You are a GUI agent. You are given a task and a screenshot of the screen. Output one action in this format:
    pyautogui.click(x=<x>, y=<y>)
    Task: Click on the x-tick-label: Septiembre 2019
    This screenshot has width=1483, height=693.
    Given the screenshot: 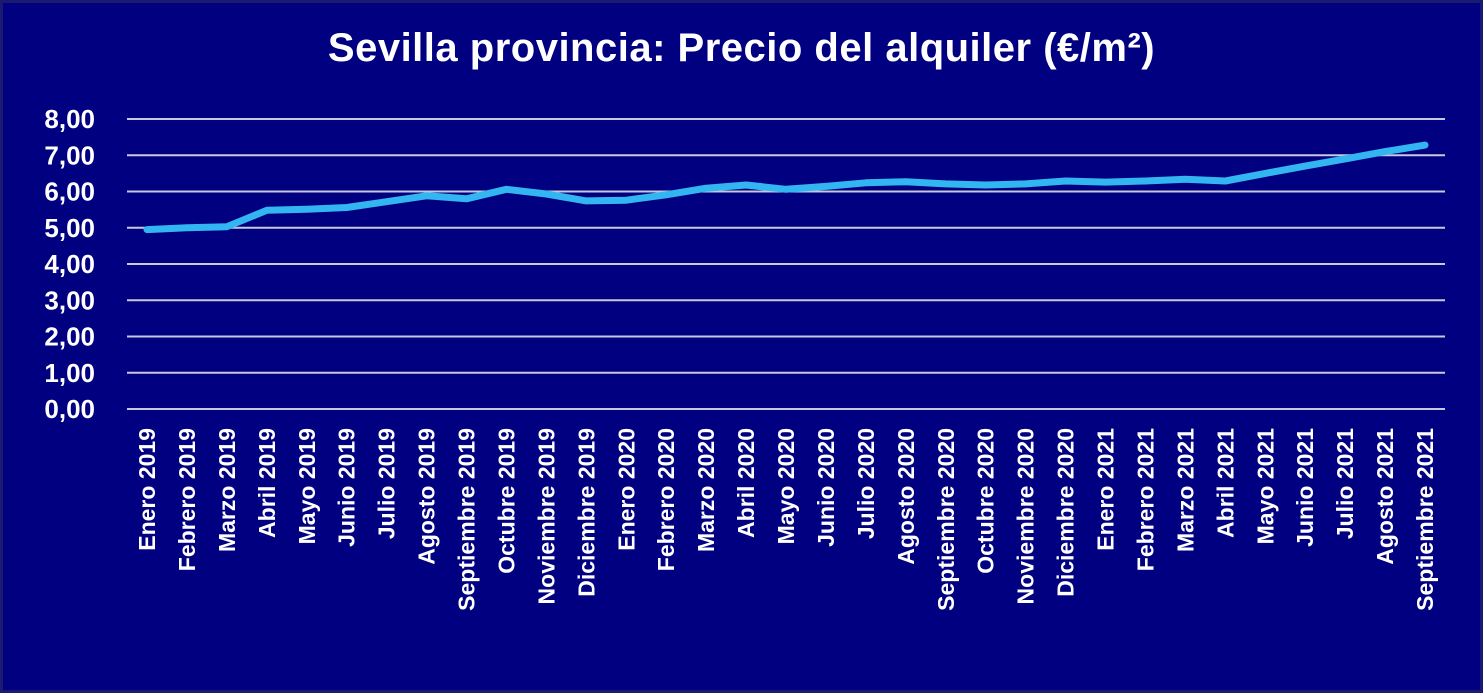 What is the action you would take?
    pyautogui.click(x=467, y=519)
    